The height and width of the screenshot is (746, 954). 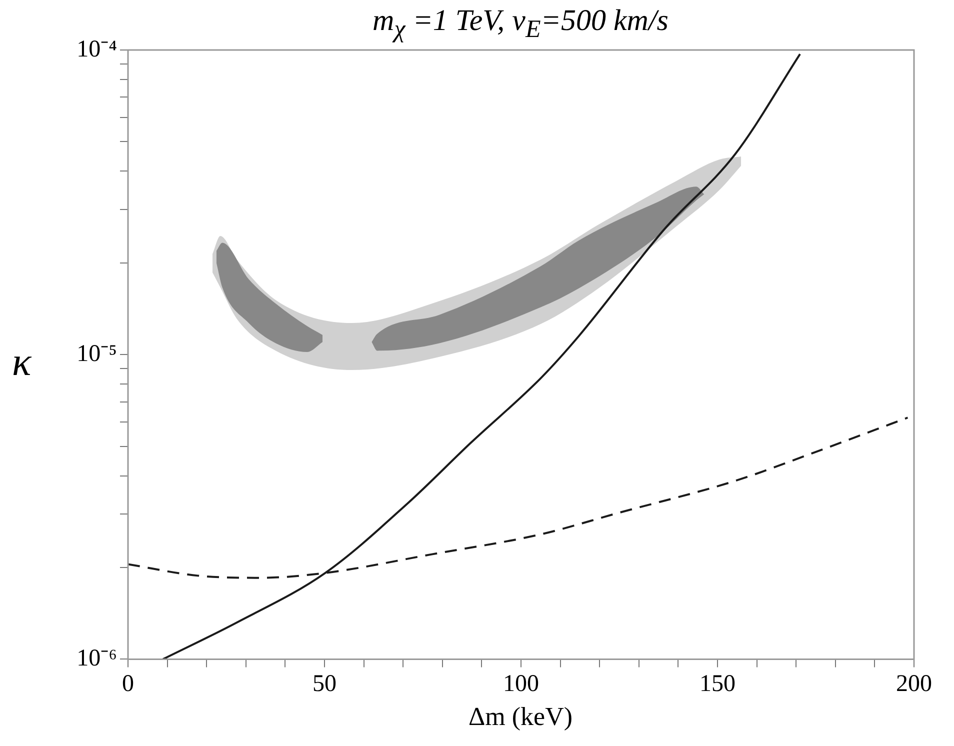 I want to click on x-tick-label: 0, so click(x=128, y=683).